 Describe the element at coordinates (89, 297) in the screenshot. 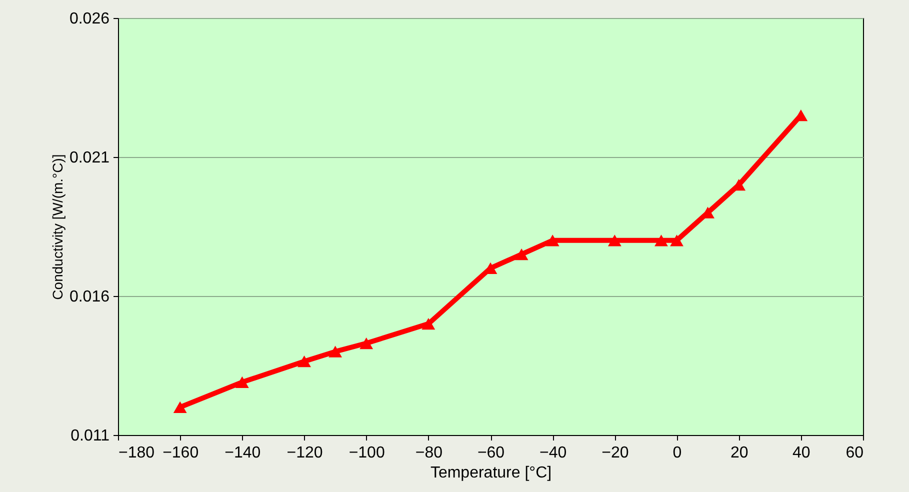

I see `y-tick-label: 0.016` at that location.